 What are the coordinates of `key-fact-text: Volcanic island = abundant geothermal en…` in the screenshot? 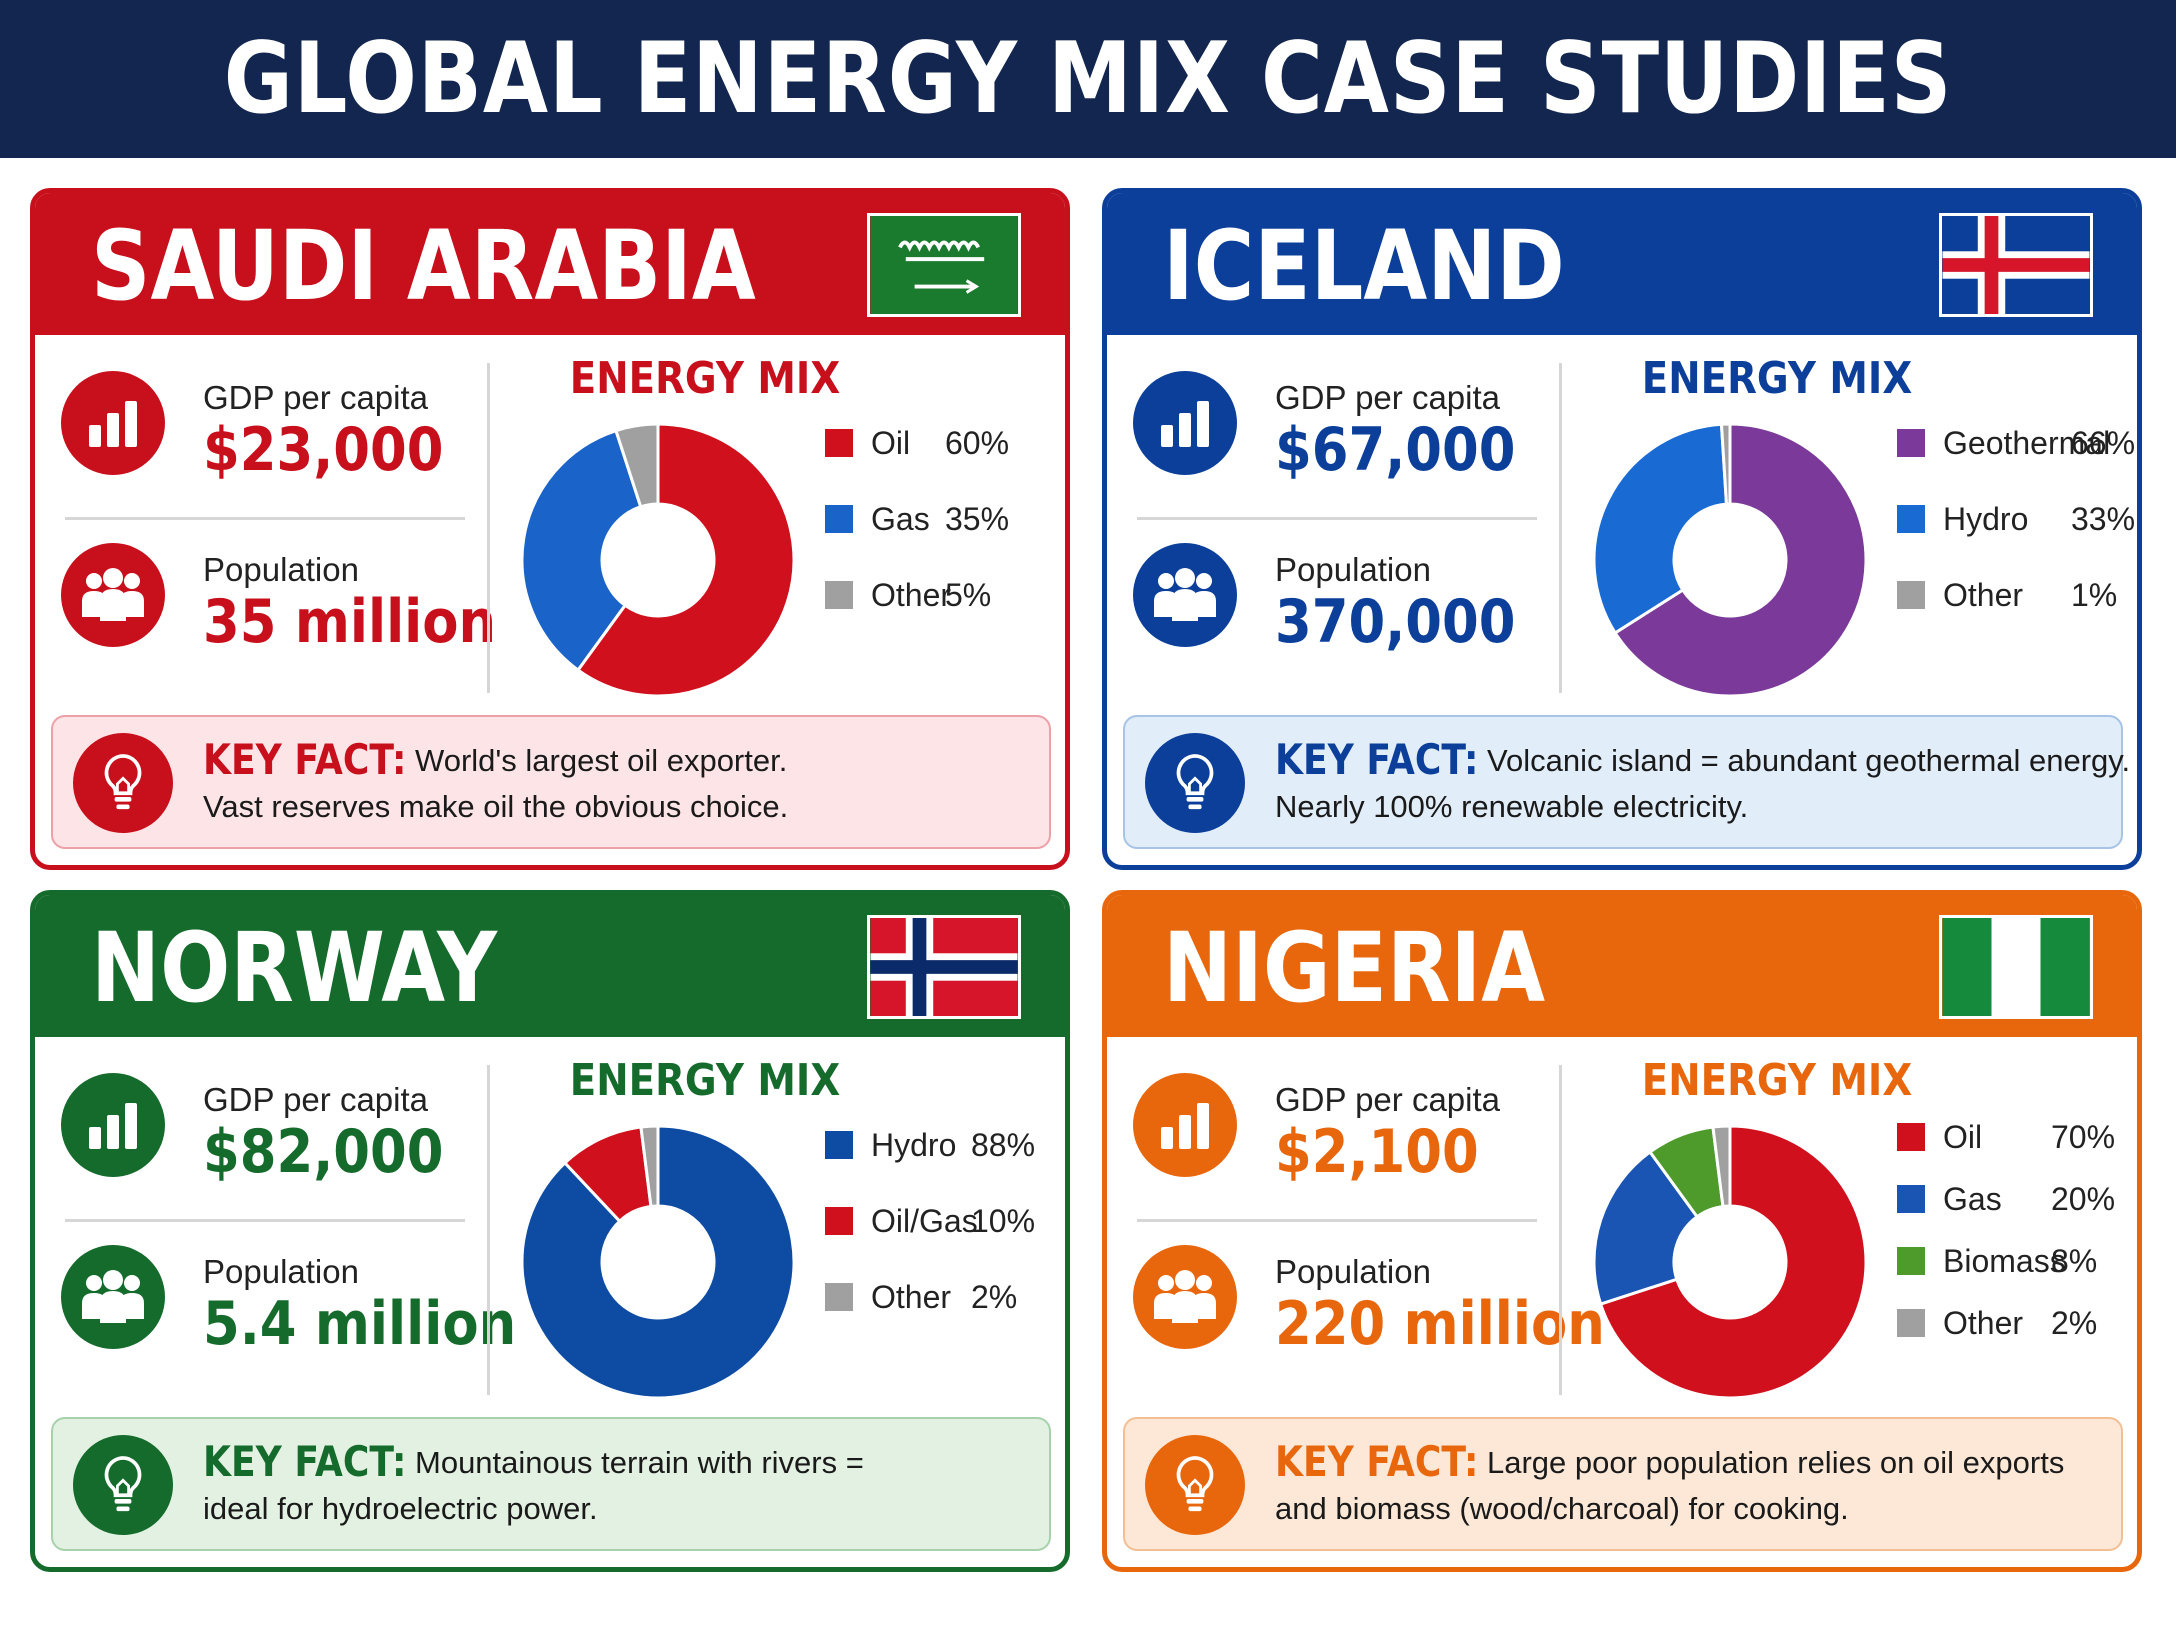 It's located at (1809, 760).